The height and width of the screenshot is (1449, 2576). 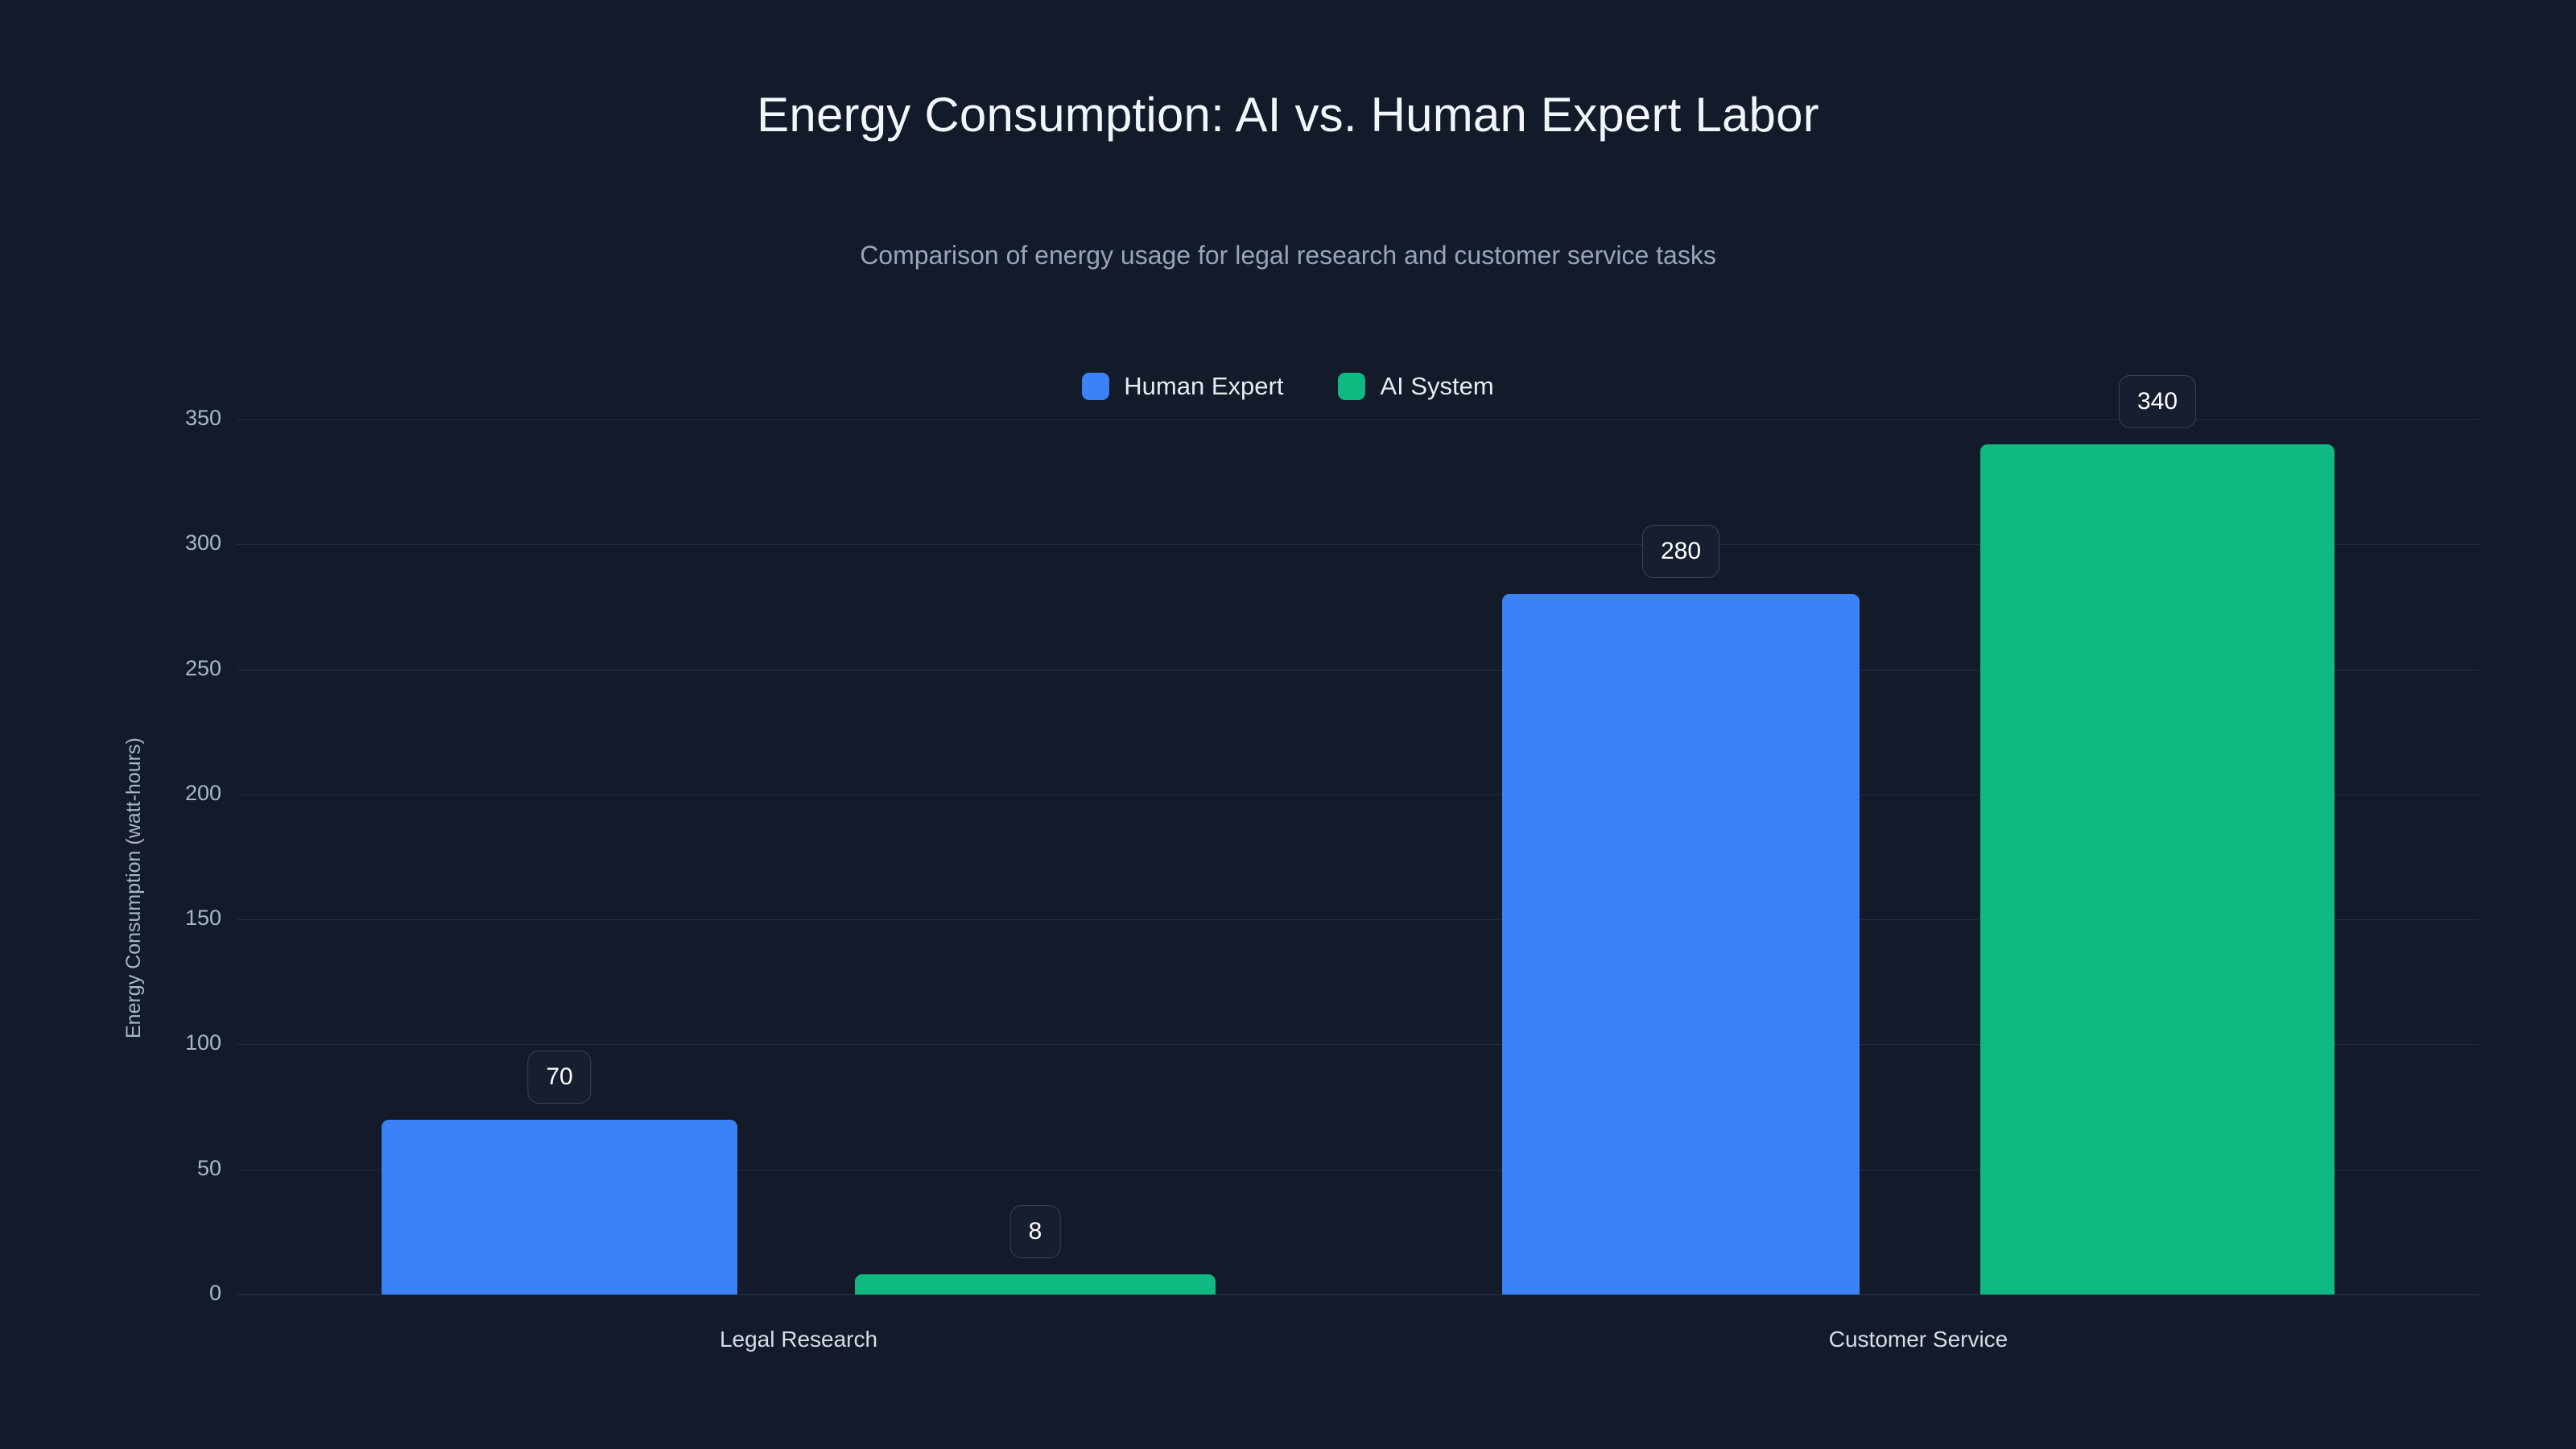 What do you see at coordinates (2157, 402) in the screenshot?
I see `bar-value-label: 340` at bounding box center [2157, 402].